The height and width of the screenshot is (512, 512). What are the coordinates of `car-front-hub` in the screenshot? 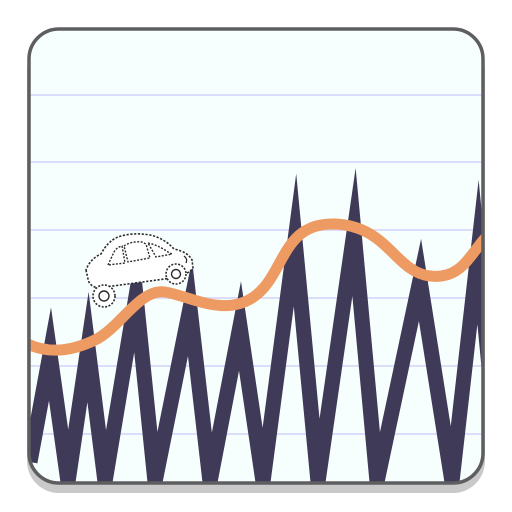 It's located at (176, 274).